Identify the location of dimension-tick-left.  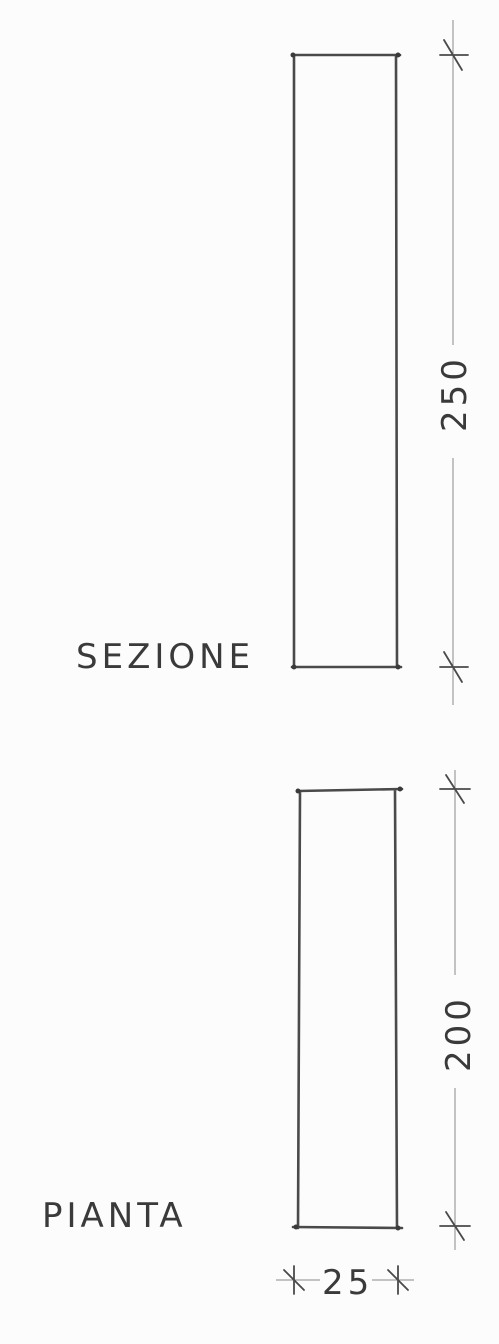
(294, 1280).